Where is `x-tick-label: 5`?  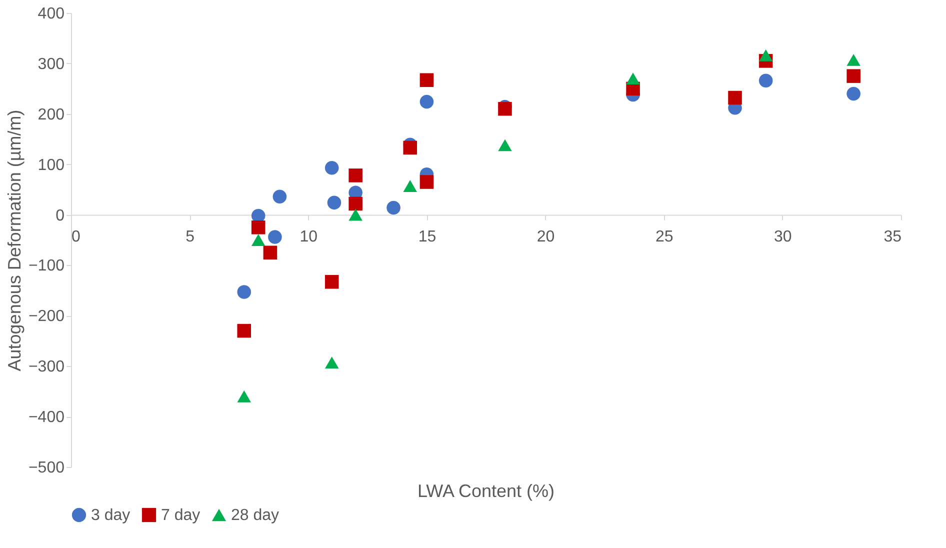 x-tick-label: 5 is located at coordinates (190, 237).